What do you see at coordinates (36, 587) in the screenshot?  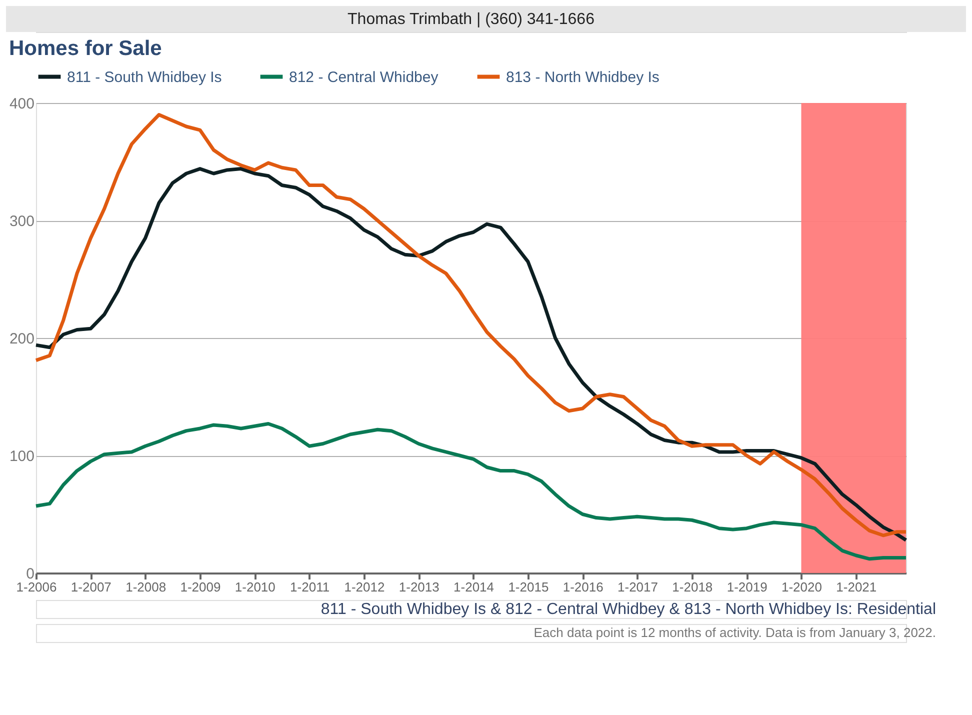 I see `x-tick-label: 1-2006` at bounding box center [36, 587].